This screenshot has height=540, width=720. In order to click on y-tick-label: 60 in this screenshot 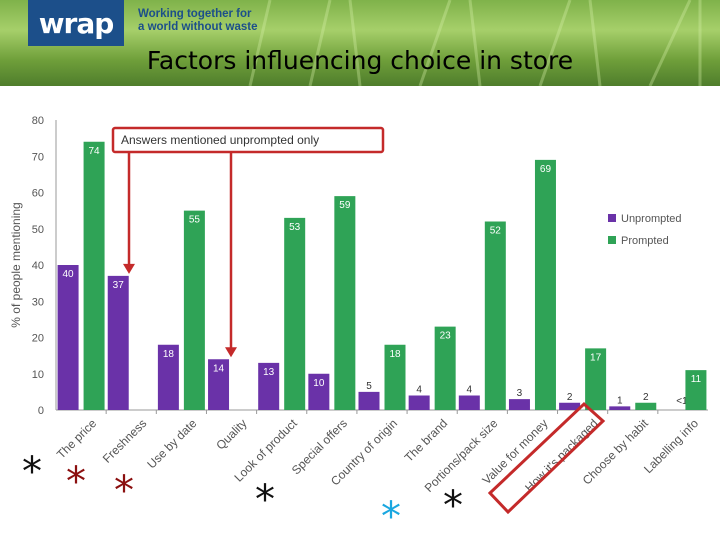, I will do `click(38, 194)`.